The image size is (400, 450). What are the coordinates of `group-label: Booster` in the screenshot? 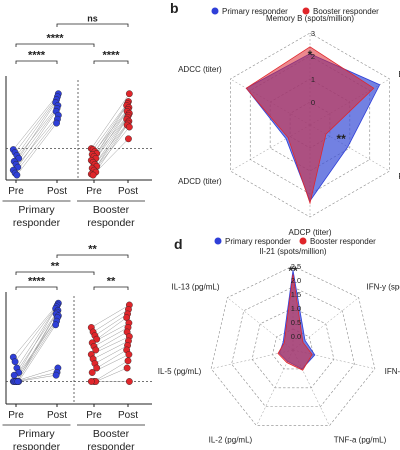 It's located at (111, 434).